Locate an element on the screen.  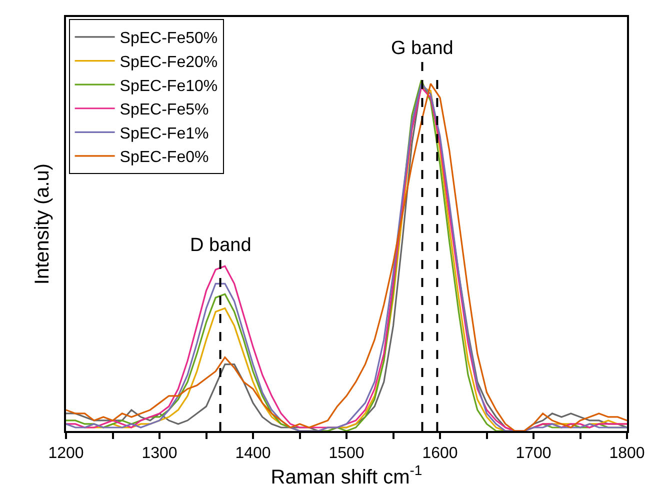
legend-label: SpEC-Fe0% is located at coordinates (164, 157).